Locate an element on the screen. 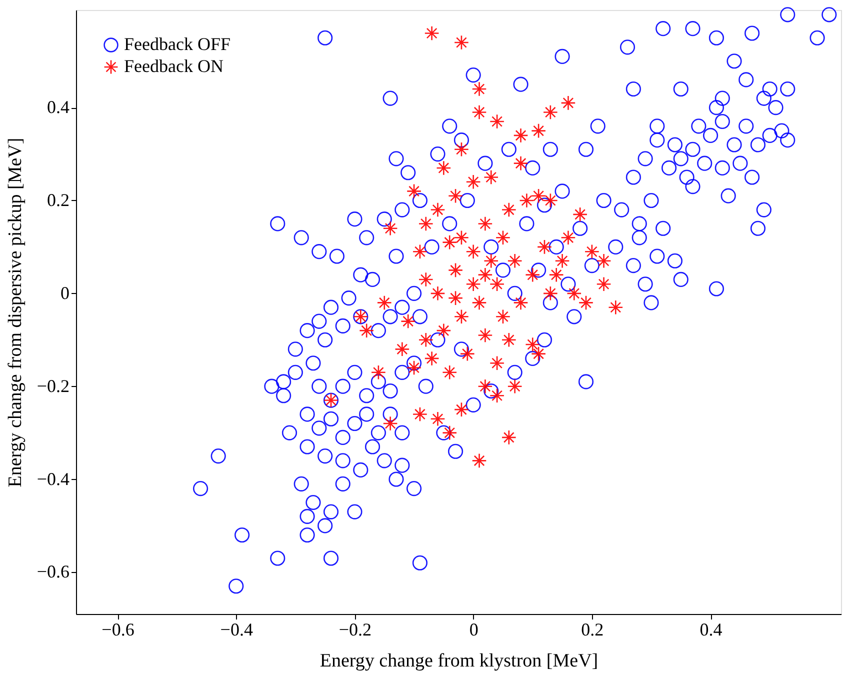 This screenshot has height=675, width=846. x-tick-label: −0.4 is located at coordinates (236, 630).